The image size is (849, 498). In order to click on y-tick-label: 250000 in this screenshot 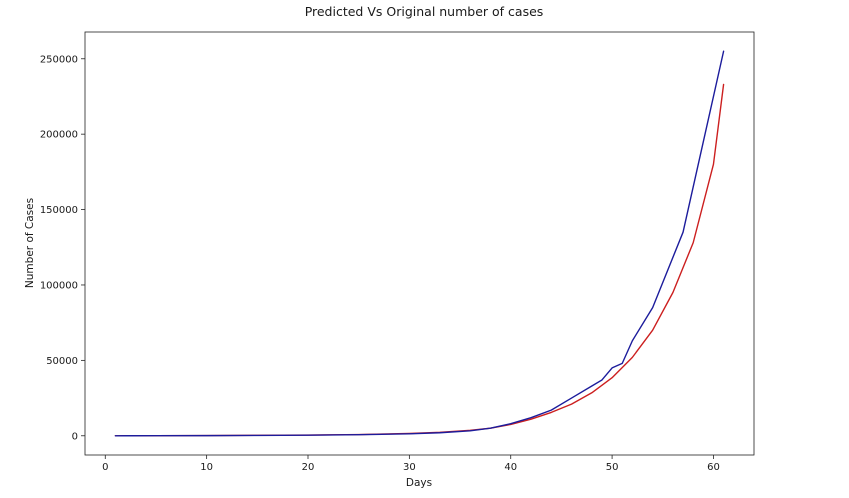, I will do `click(59, 59)`.